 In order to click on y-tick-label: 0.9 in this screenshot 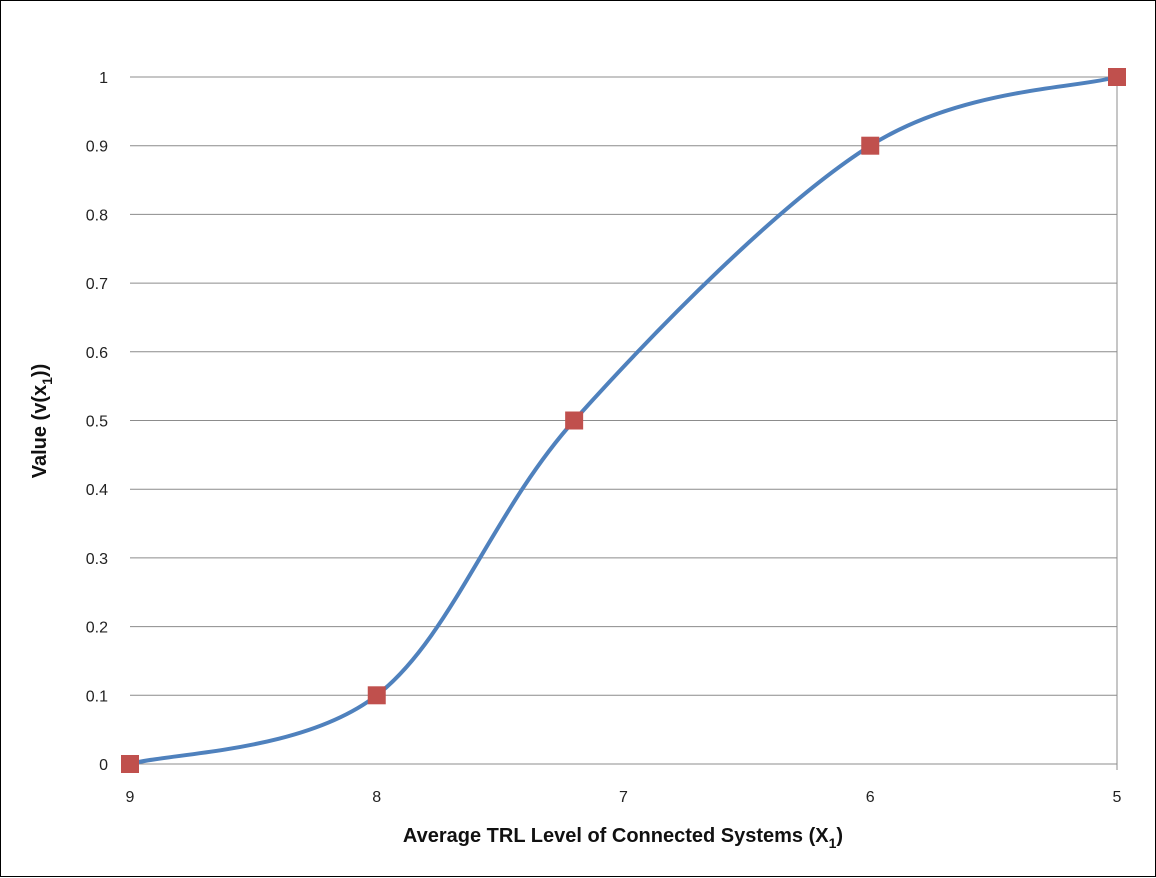, I will do `click(97, 147)`.